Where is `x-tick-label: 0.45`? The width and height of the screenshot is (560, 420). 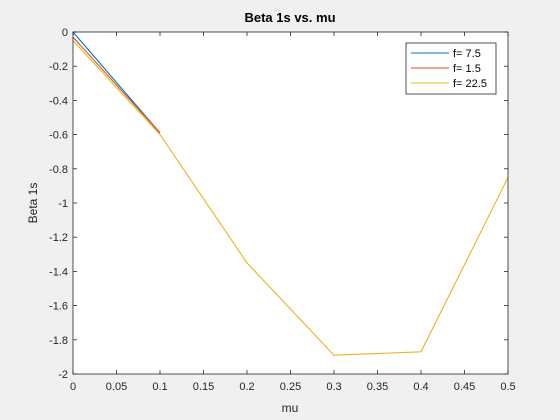
x-tick-label: 0.45 is located at coordinates (464, 387).